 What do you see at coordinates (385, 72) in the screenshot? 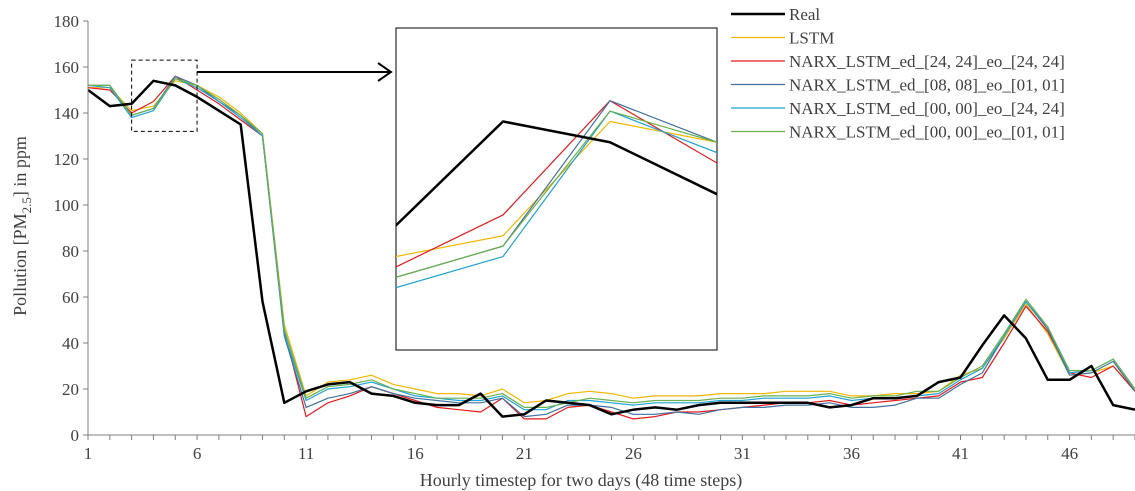
I see `zoom-arrow-head` at bounding box center [385, 72].